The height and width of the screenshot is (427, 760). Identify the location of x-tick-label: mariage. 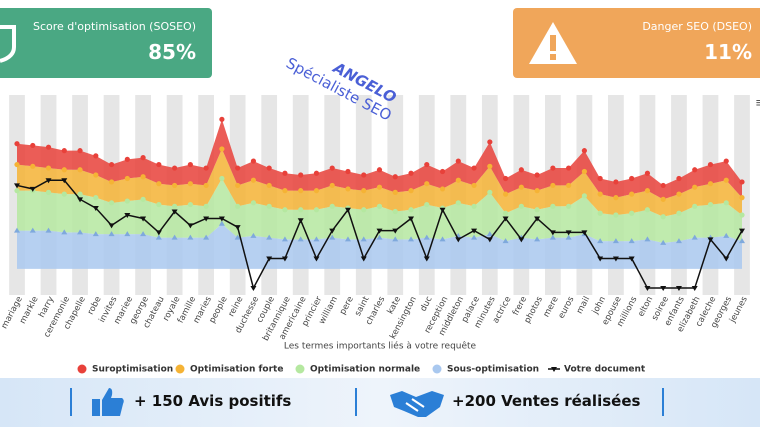
(12, 313).